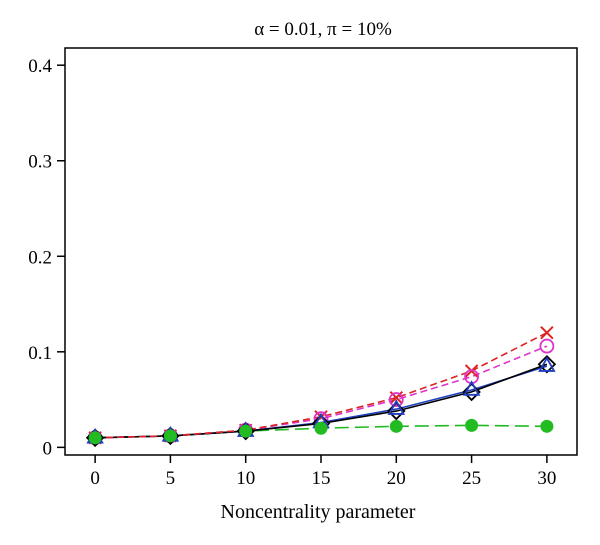  Describe the element at coordinates (471, 478) in the screenshot. I see `x-tick-label: 25` at that location.